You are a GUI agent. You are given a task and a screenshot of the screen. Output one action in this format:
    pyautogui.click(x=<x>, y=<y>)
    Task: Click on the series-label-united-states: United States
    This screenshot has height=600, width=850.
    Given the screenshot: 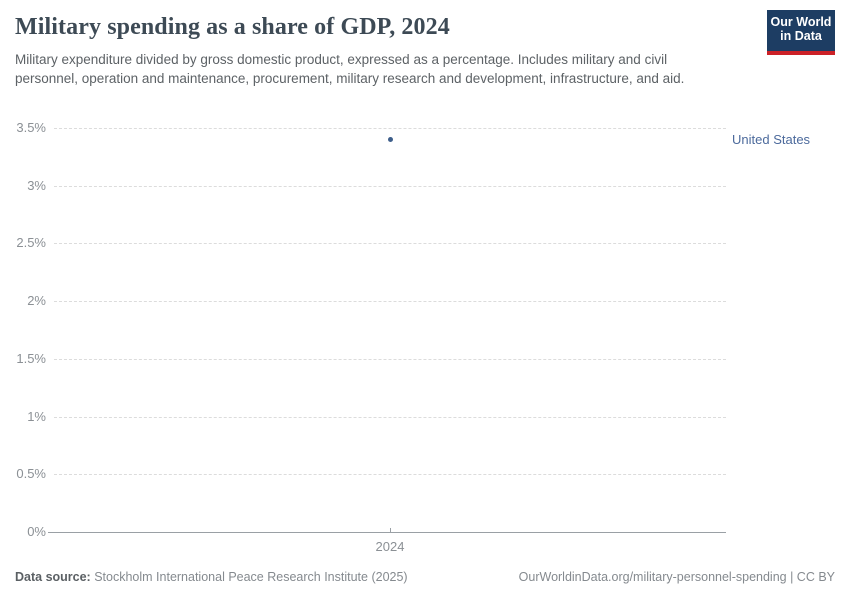 What is the action you would take?
    pyautogui.click(x=771, y=139)
    